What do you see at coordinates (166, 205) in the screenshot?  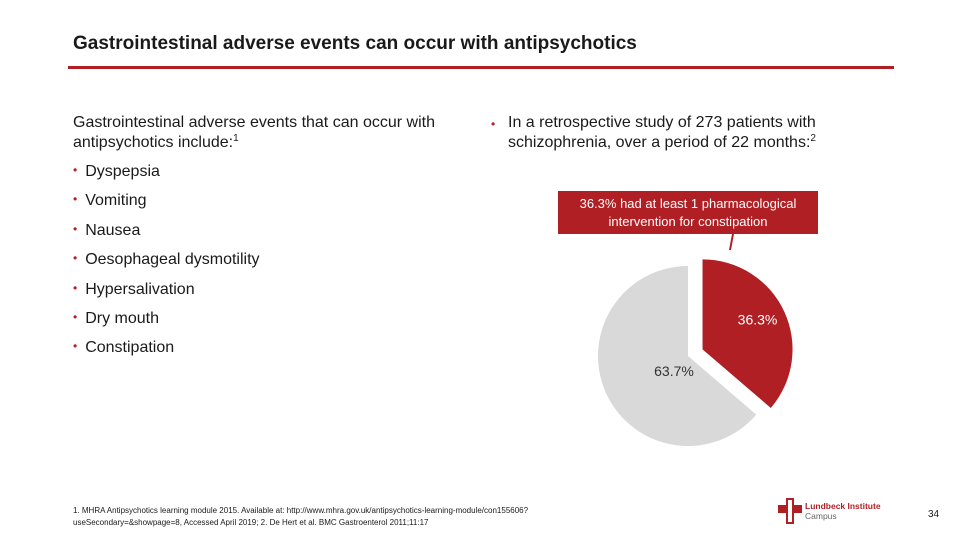 I see `list-item: • Vomiting` at bounding box center [166, 205].